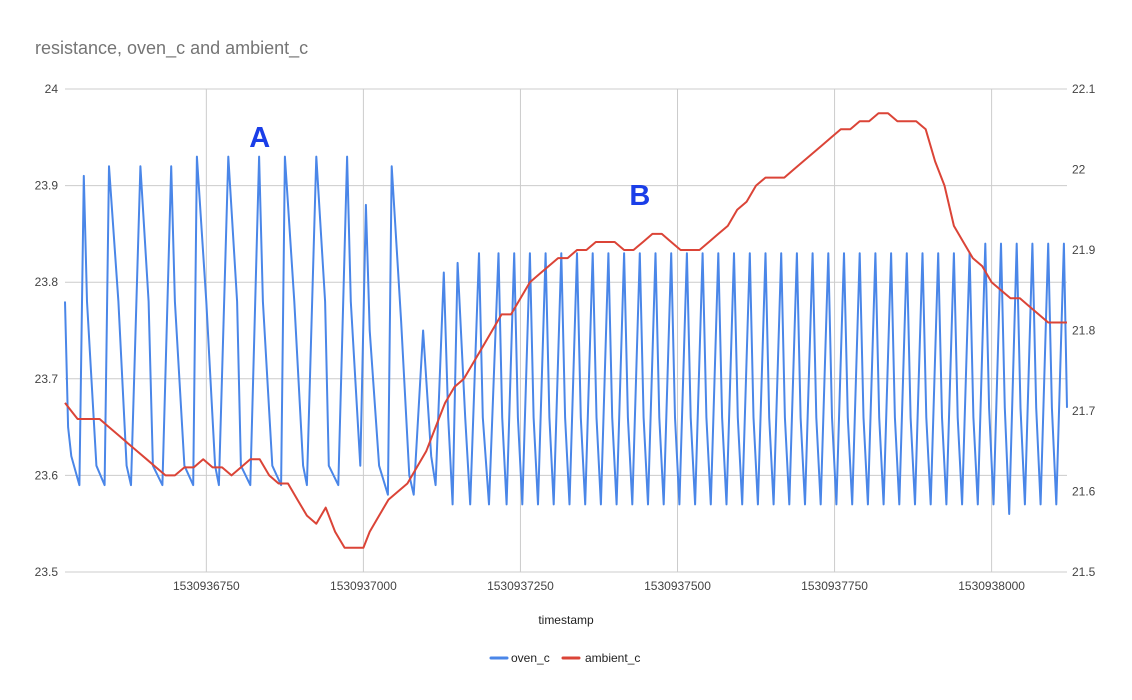  I want to click on annotation-b: B, so click(639, 196).